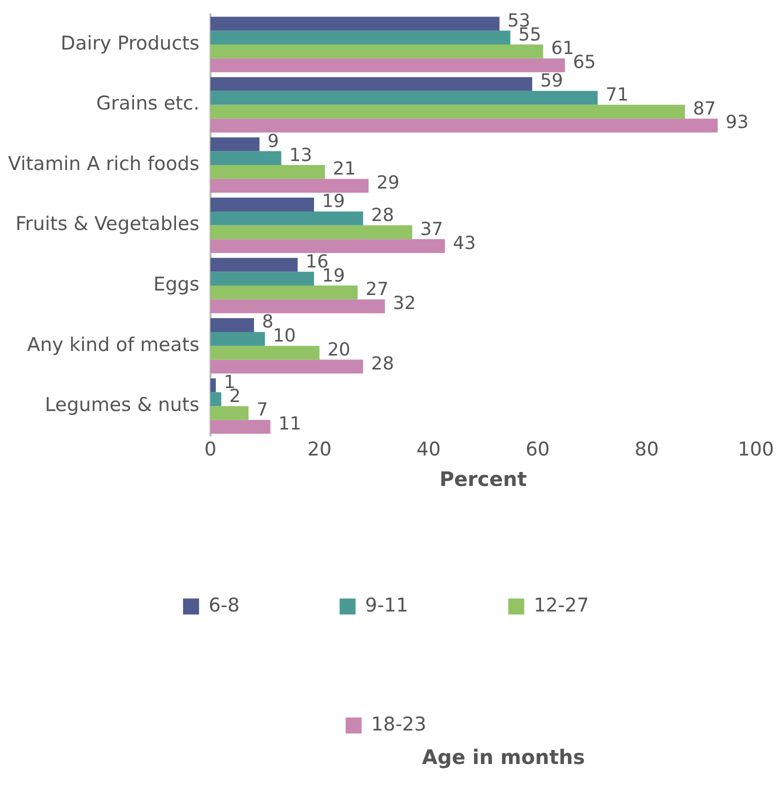 This screenshot has height=787, width=777. What do you see at coordinates (432, 229) in the screenshot?
I see `data-label: 37` at bounding box center [432, 229].